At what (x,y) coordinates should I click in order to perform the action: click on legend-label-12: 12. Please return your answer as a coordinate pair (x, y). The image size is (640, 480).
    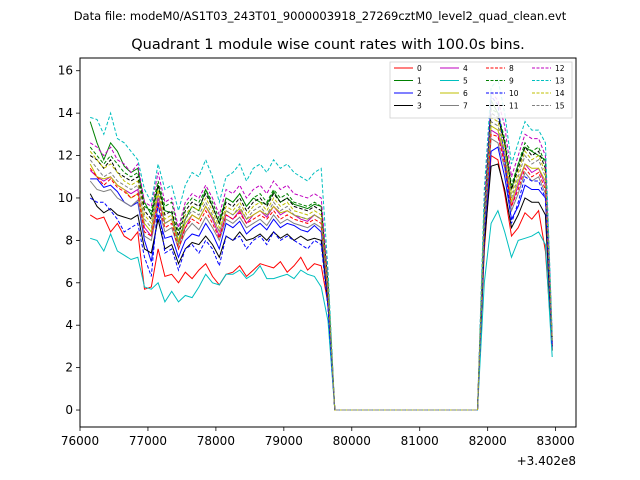
    Looking at the image, I should click on (560, 68).